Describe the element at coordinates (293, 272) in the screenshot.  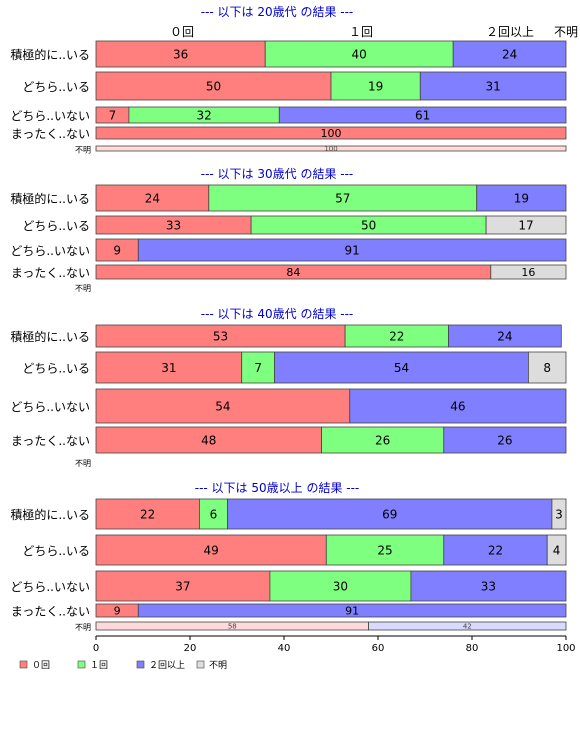
I see `data-label: 84` at that location.